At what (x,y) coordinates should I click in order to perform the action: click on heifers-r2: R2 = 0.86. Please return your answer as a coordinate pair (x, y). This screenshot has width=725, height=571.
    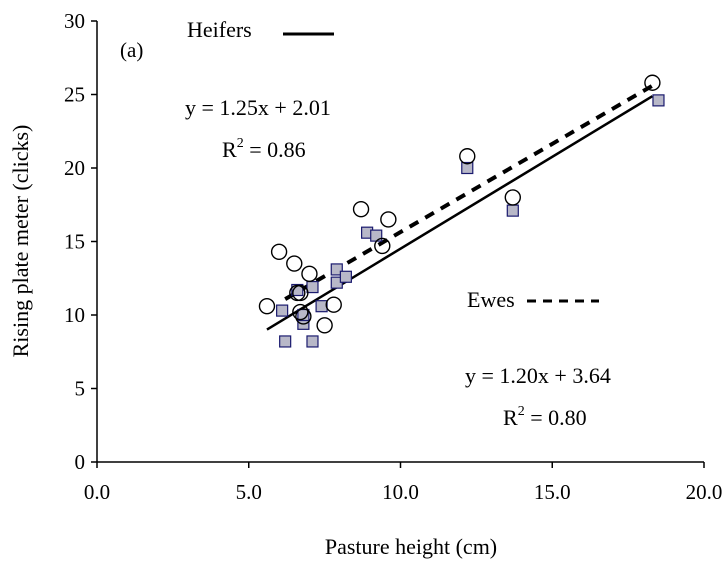
    Looking at the image, I should click on (264, 149).